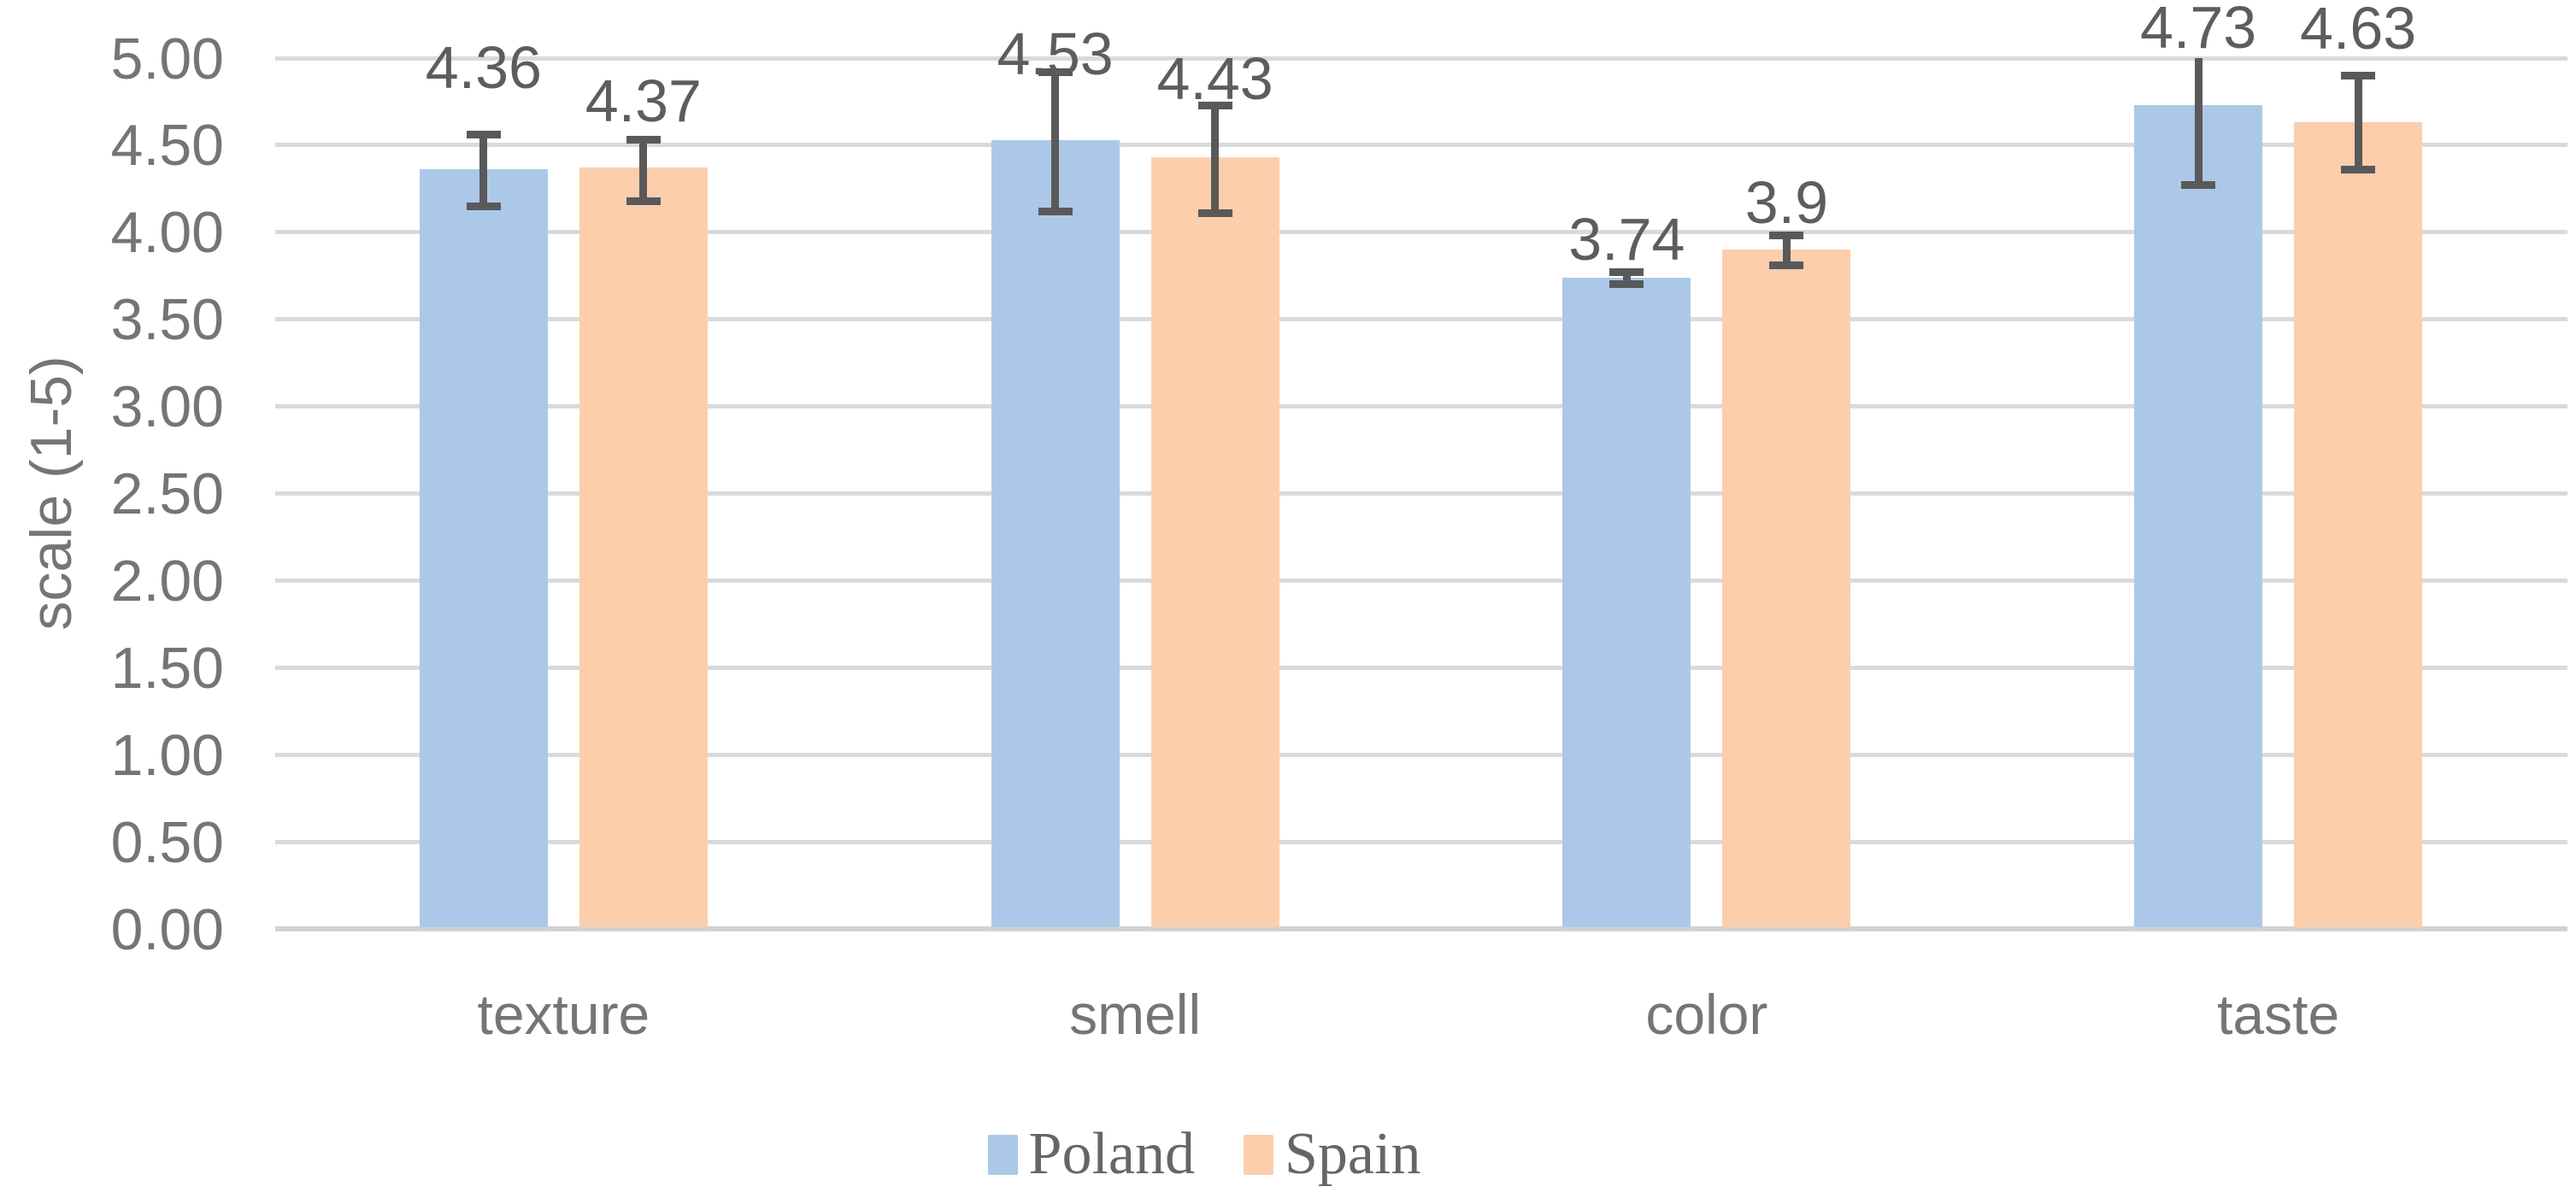 Image resolution: width=2576 pixels, height=1204 pixels. Describe the element at coordinates (167, 493) in the screenshot. I see `y-tick-label: 2.50` at that location.